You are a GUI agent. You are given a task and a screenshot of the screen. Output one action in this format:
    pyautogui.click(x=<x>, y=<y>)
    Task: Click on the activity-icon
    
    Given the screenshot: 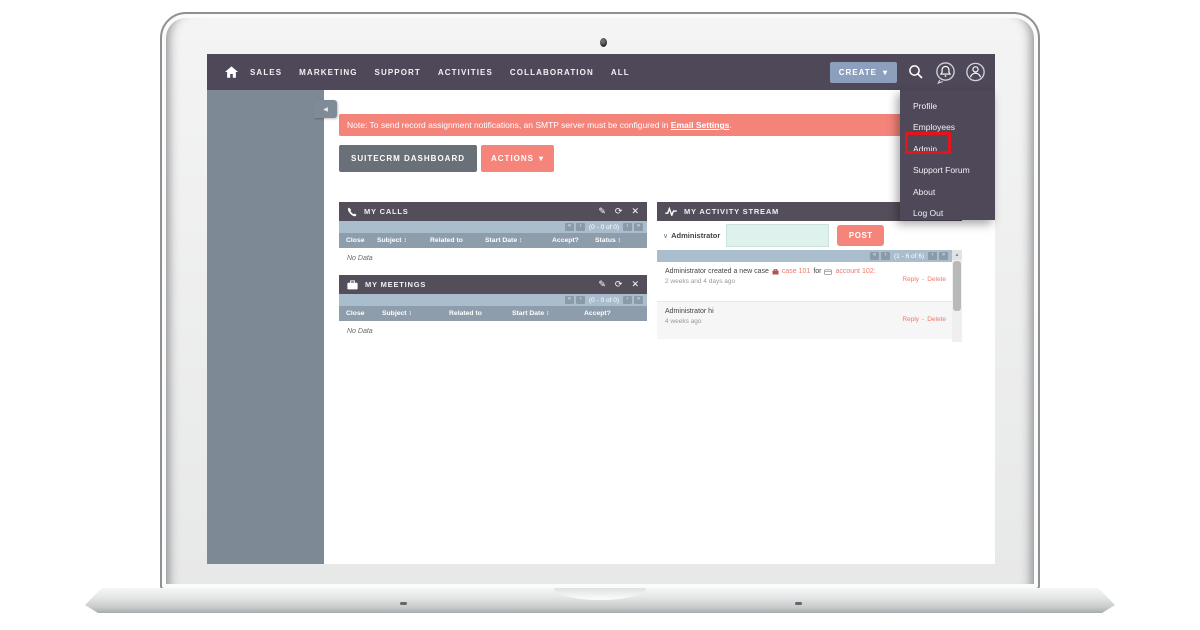 What is the action you would take?
    pyautogui.click(x=671, y=211)
    